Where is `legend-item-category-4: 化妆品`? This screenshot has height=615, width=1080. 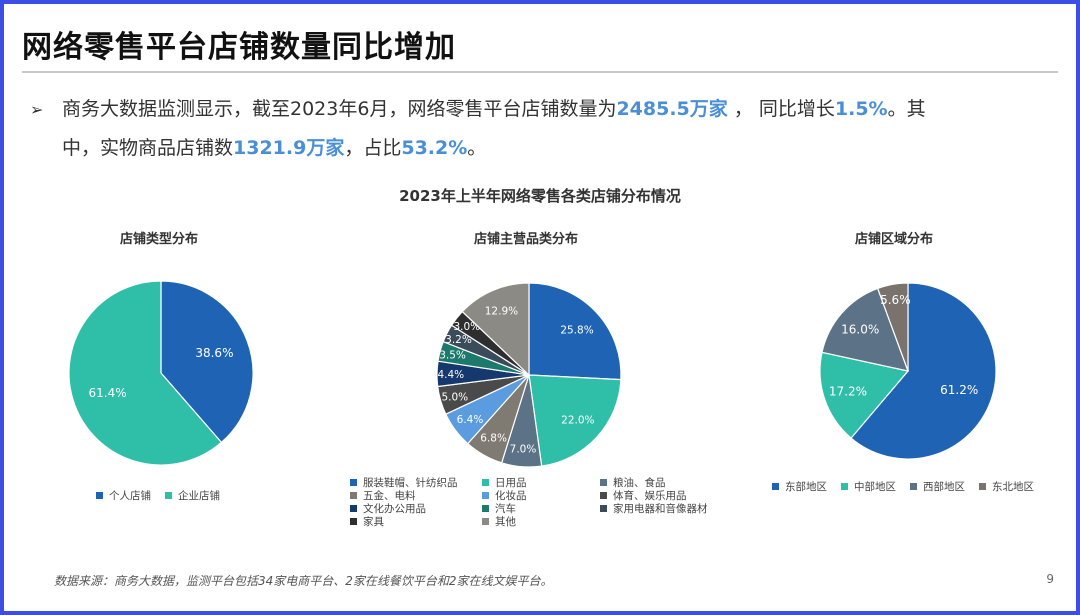 legend-item-category-4: 化妆品 is located at coordinates (541, 495).